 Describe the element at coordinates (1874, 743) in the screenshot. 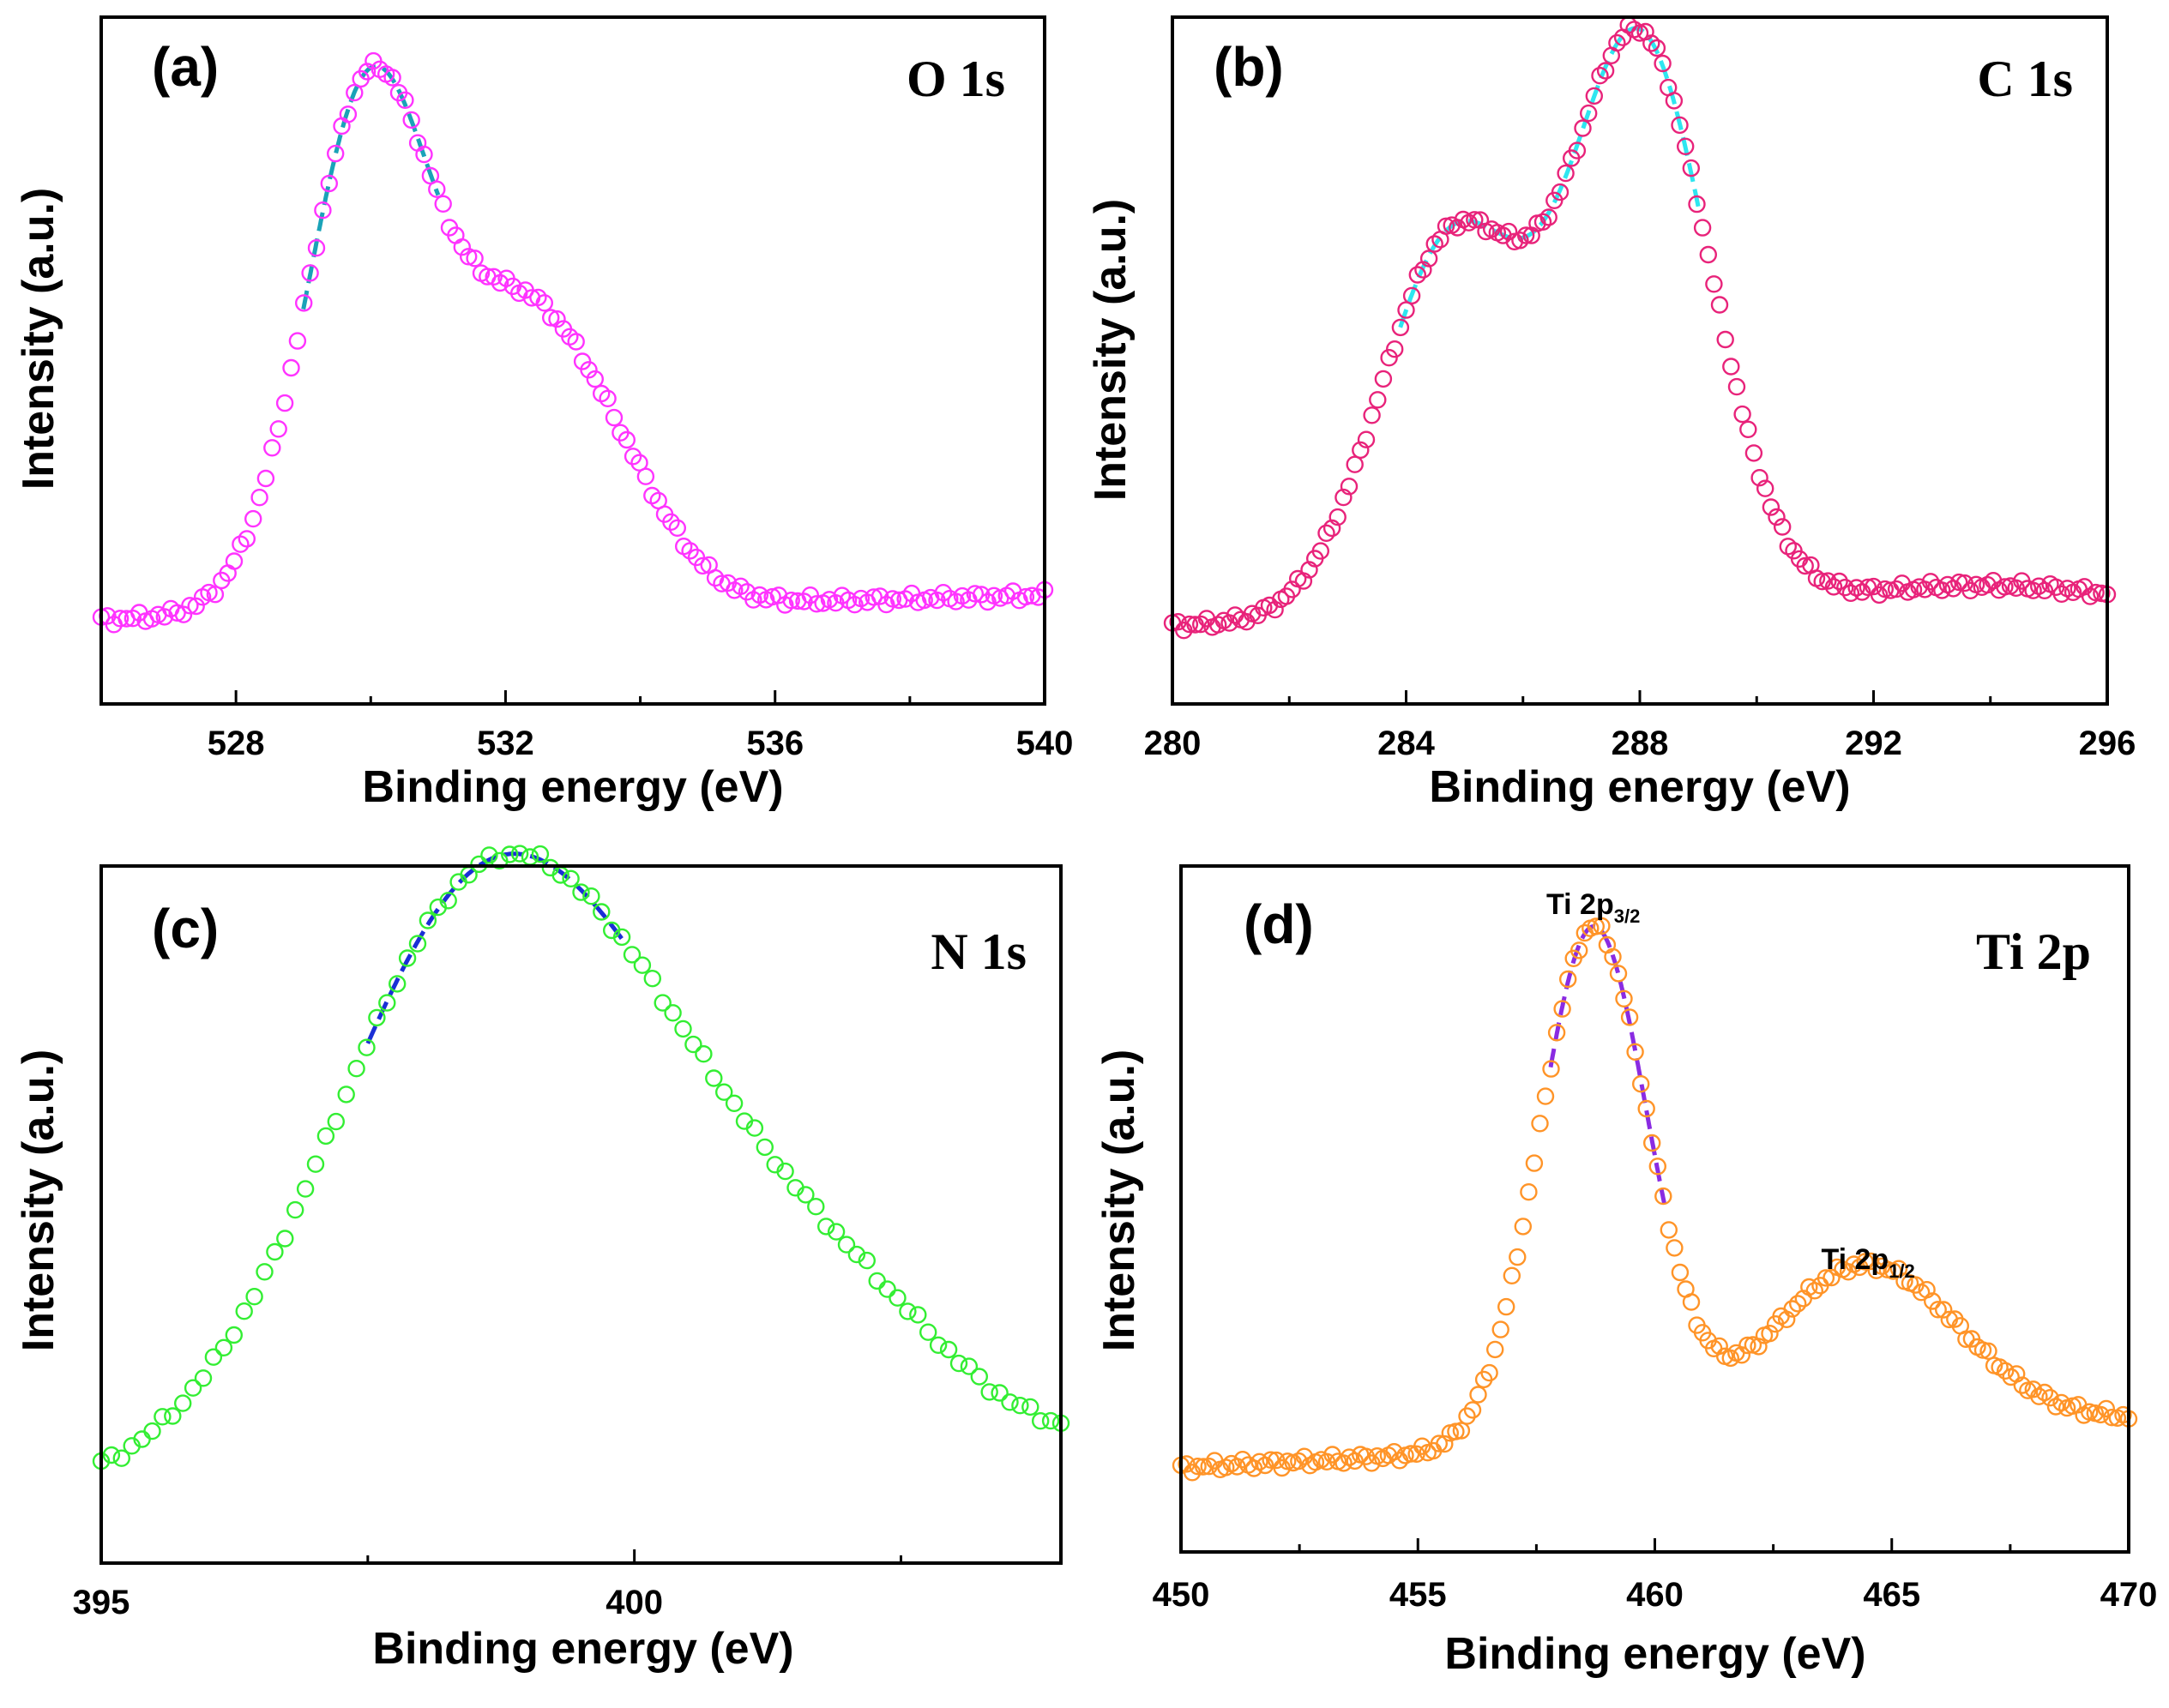

I see `x-tick-label: 292` at that location.